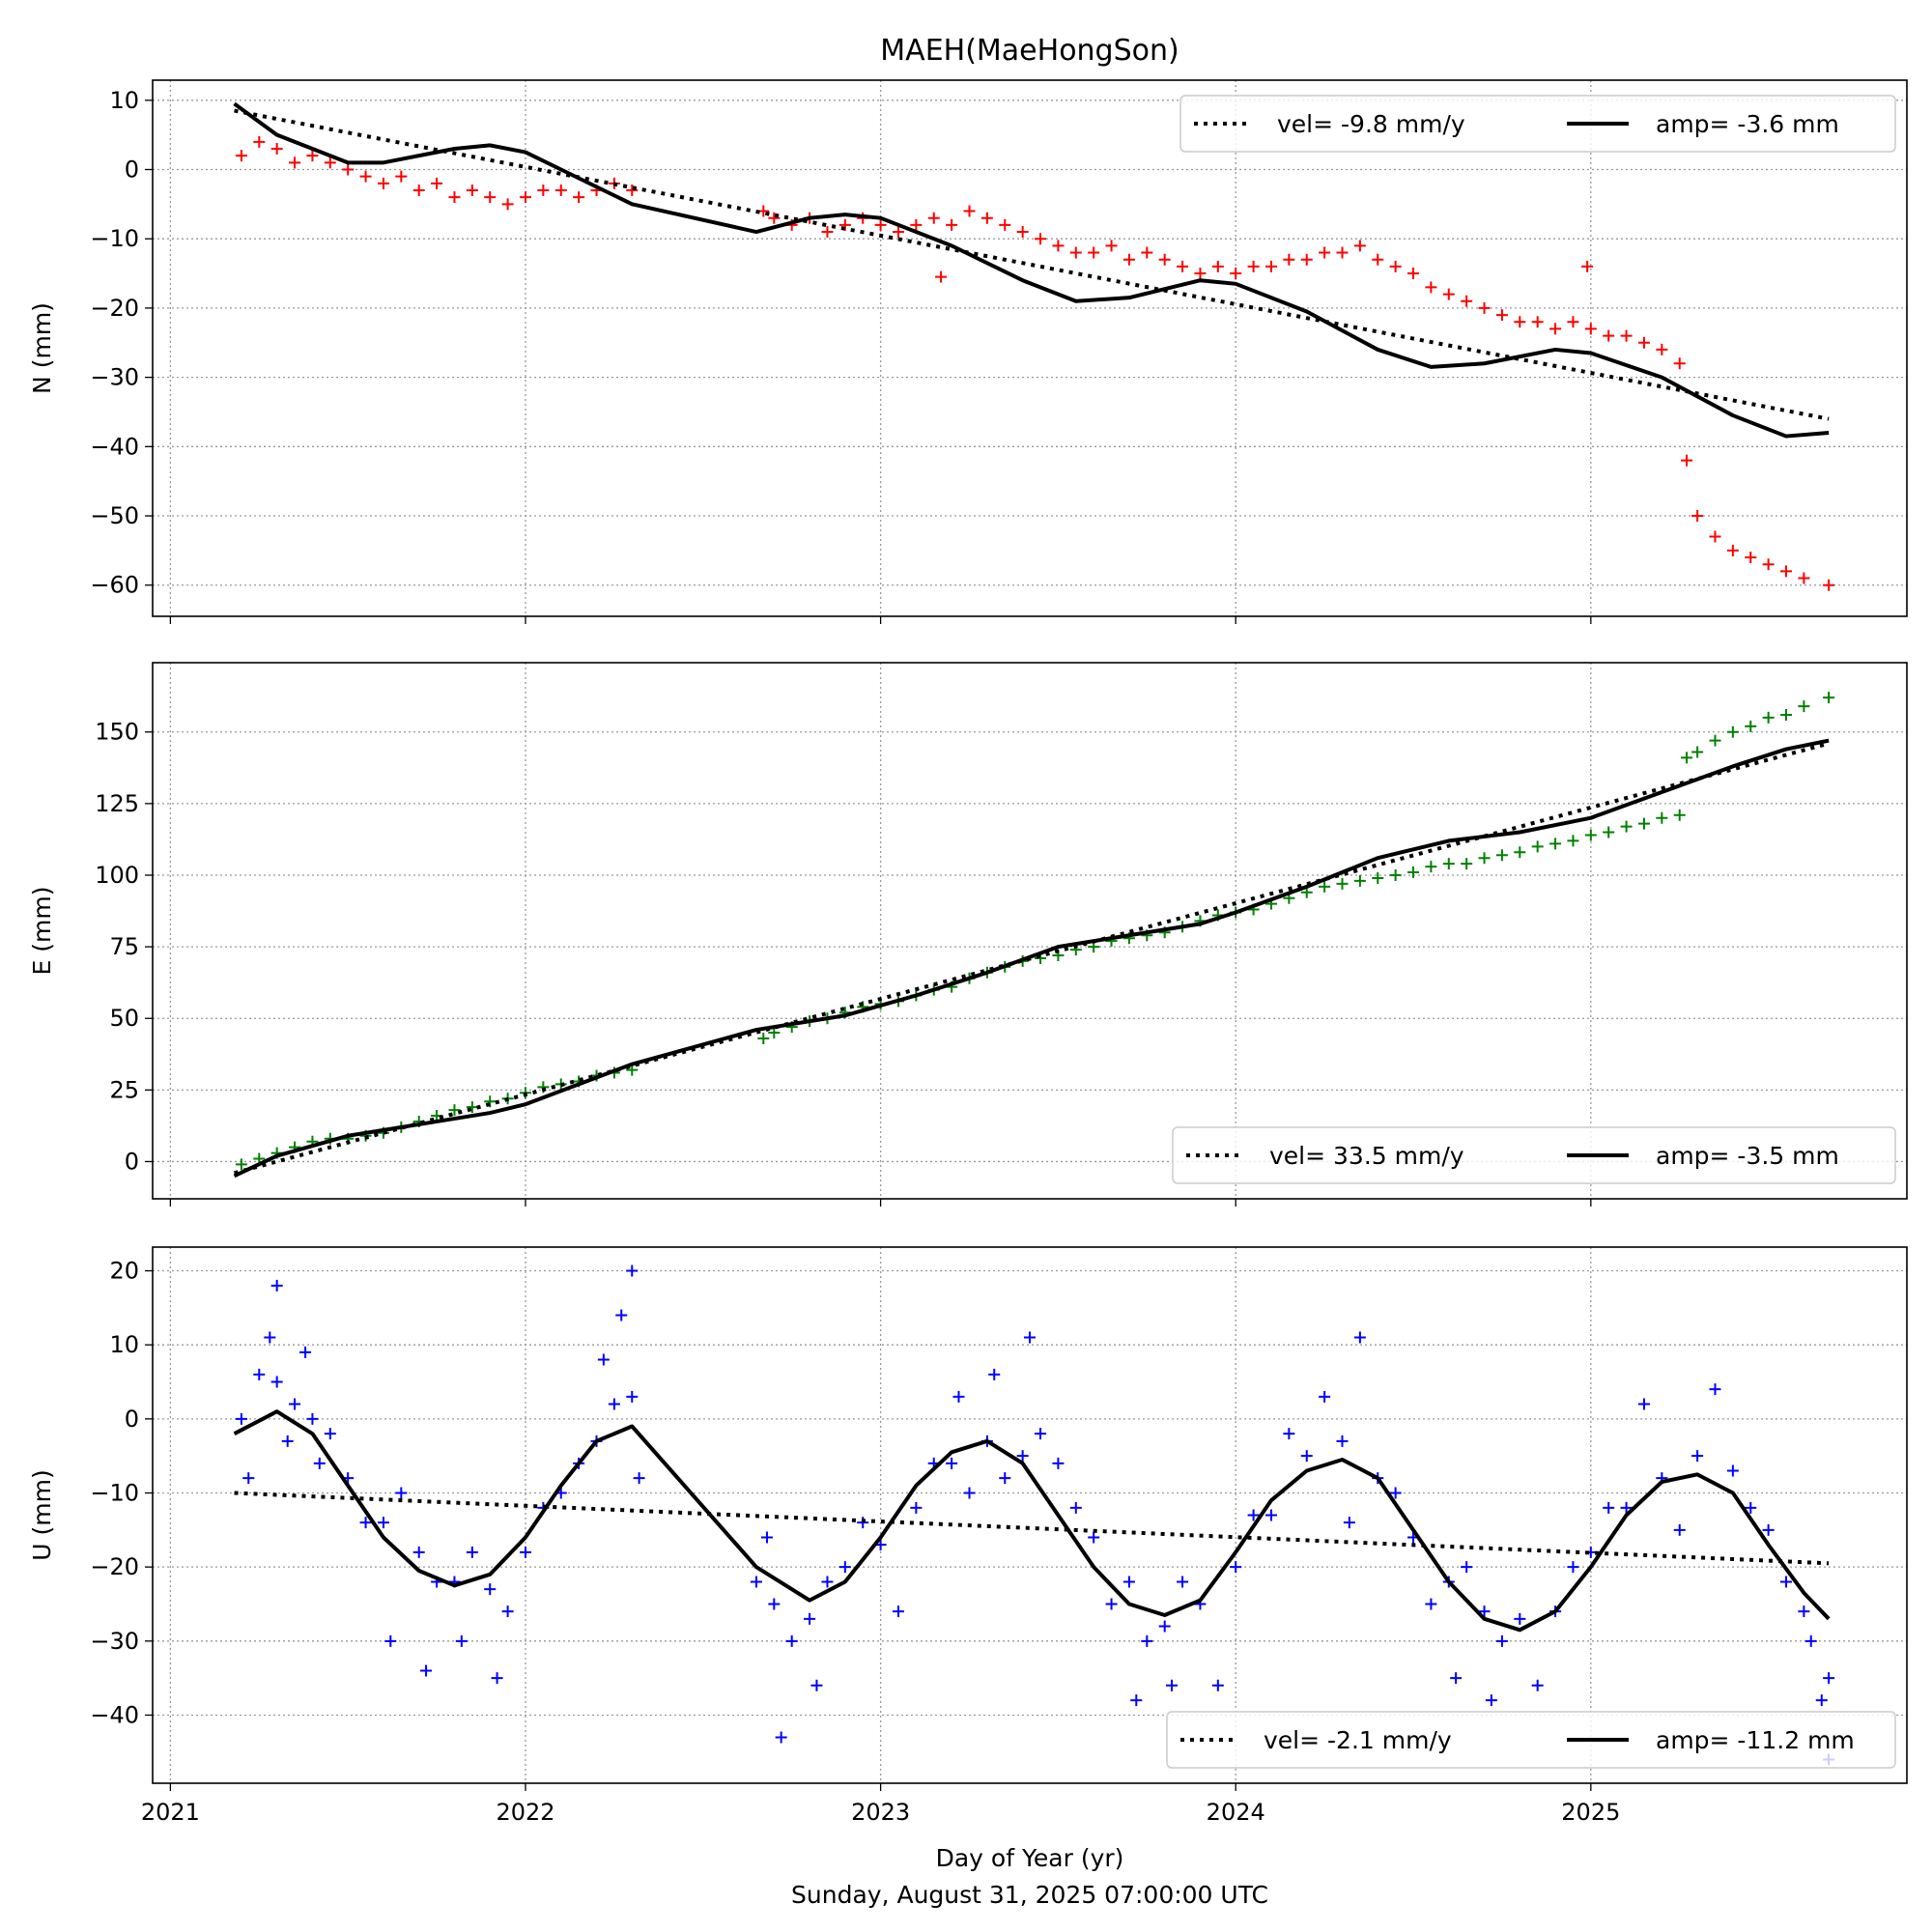 Image resolution: width=1932 pixels, height=1932 pixels. I want to click on y-axis-label: E (mm), so click(42, 931).